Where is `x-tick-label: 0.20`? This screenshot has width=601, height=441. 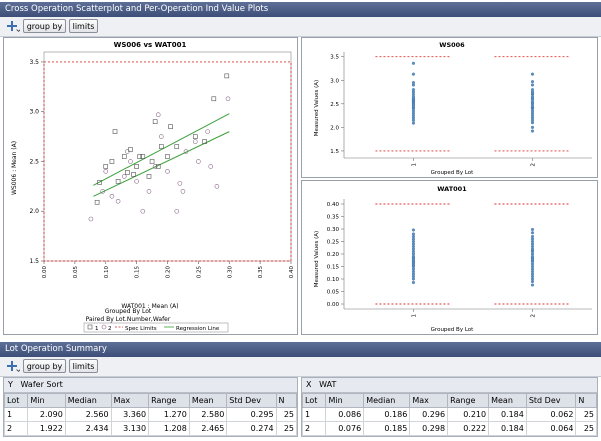
x-tick-label: 0.20 is located at coordinates (169, 272).